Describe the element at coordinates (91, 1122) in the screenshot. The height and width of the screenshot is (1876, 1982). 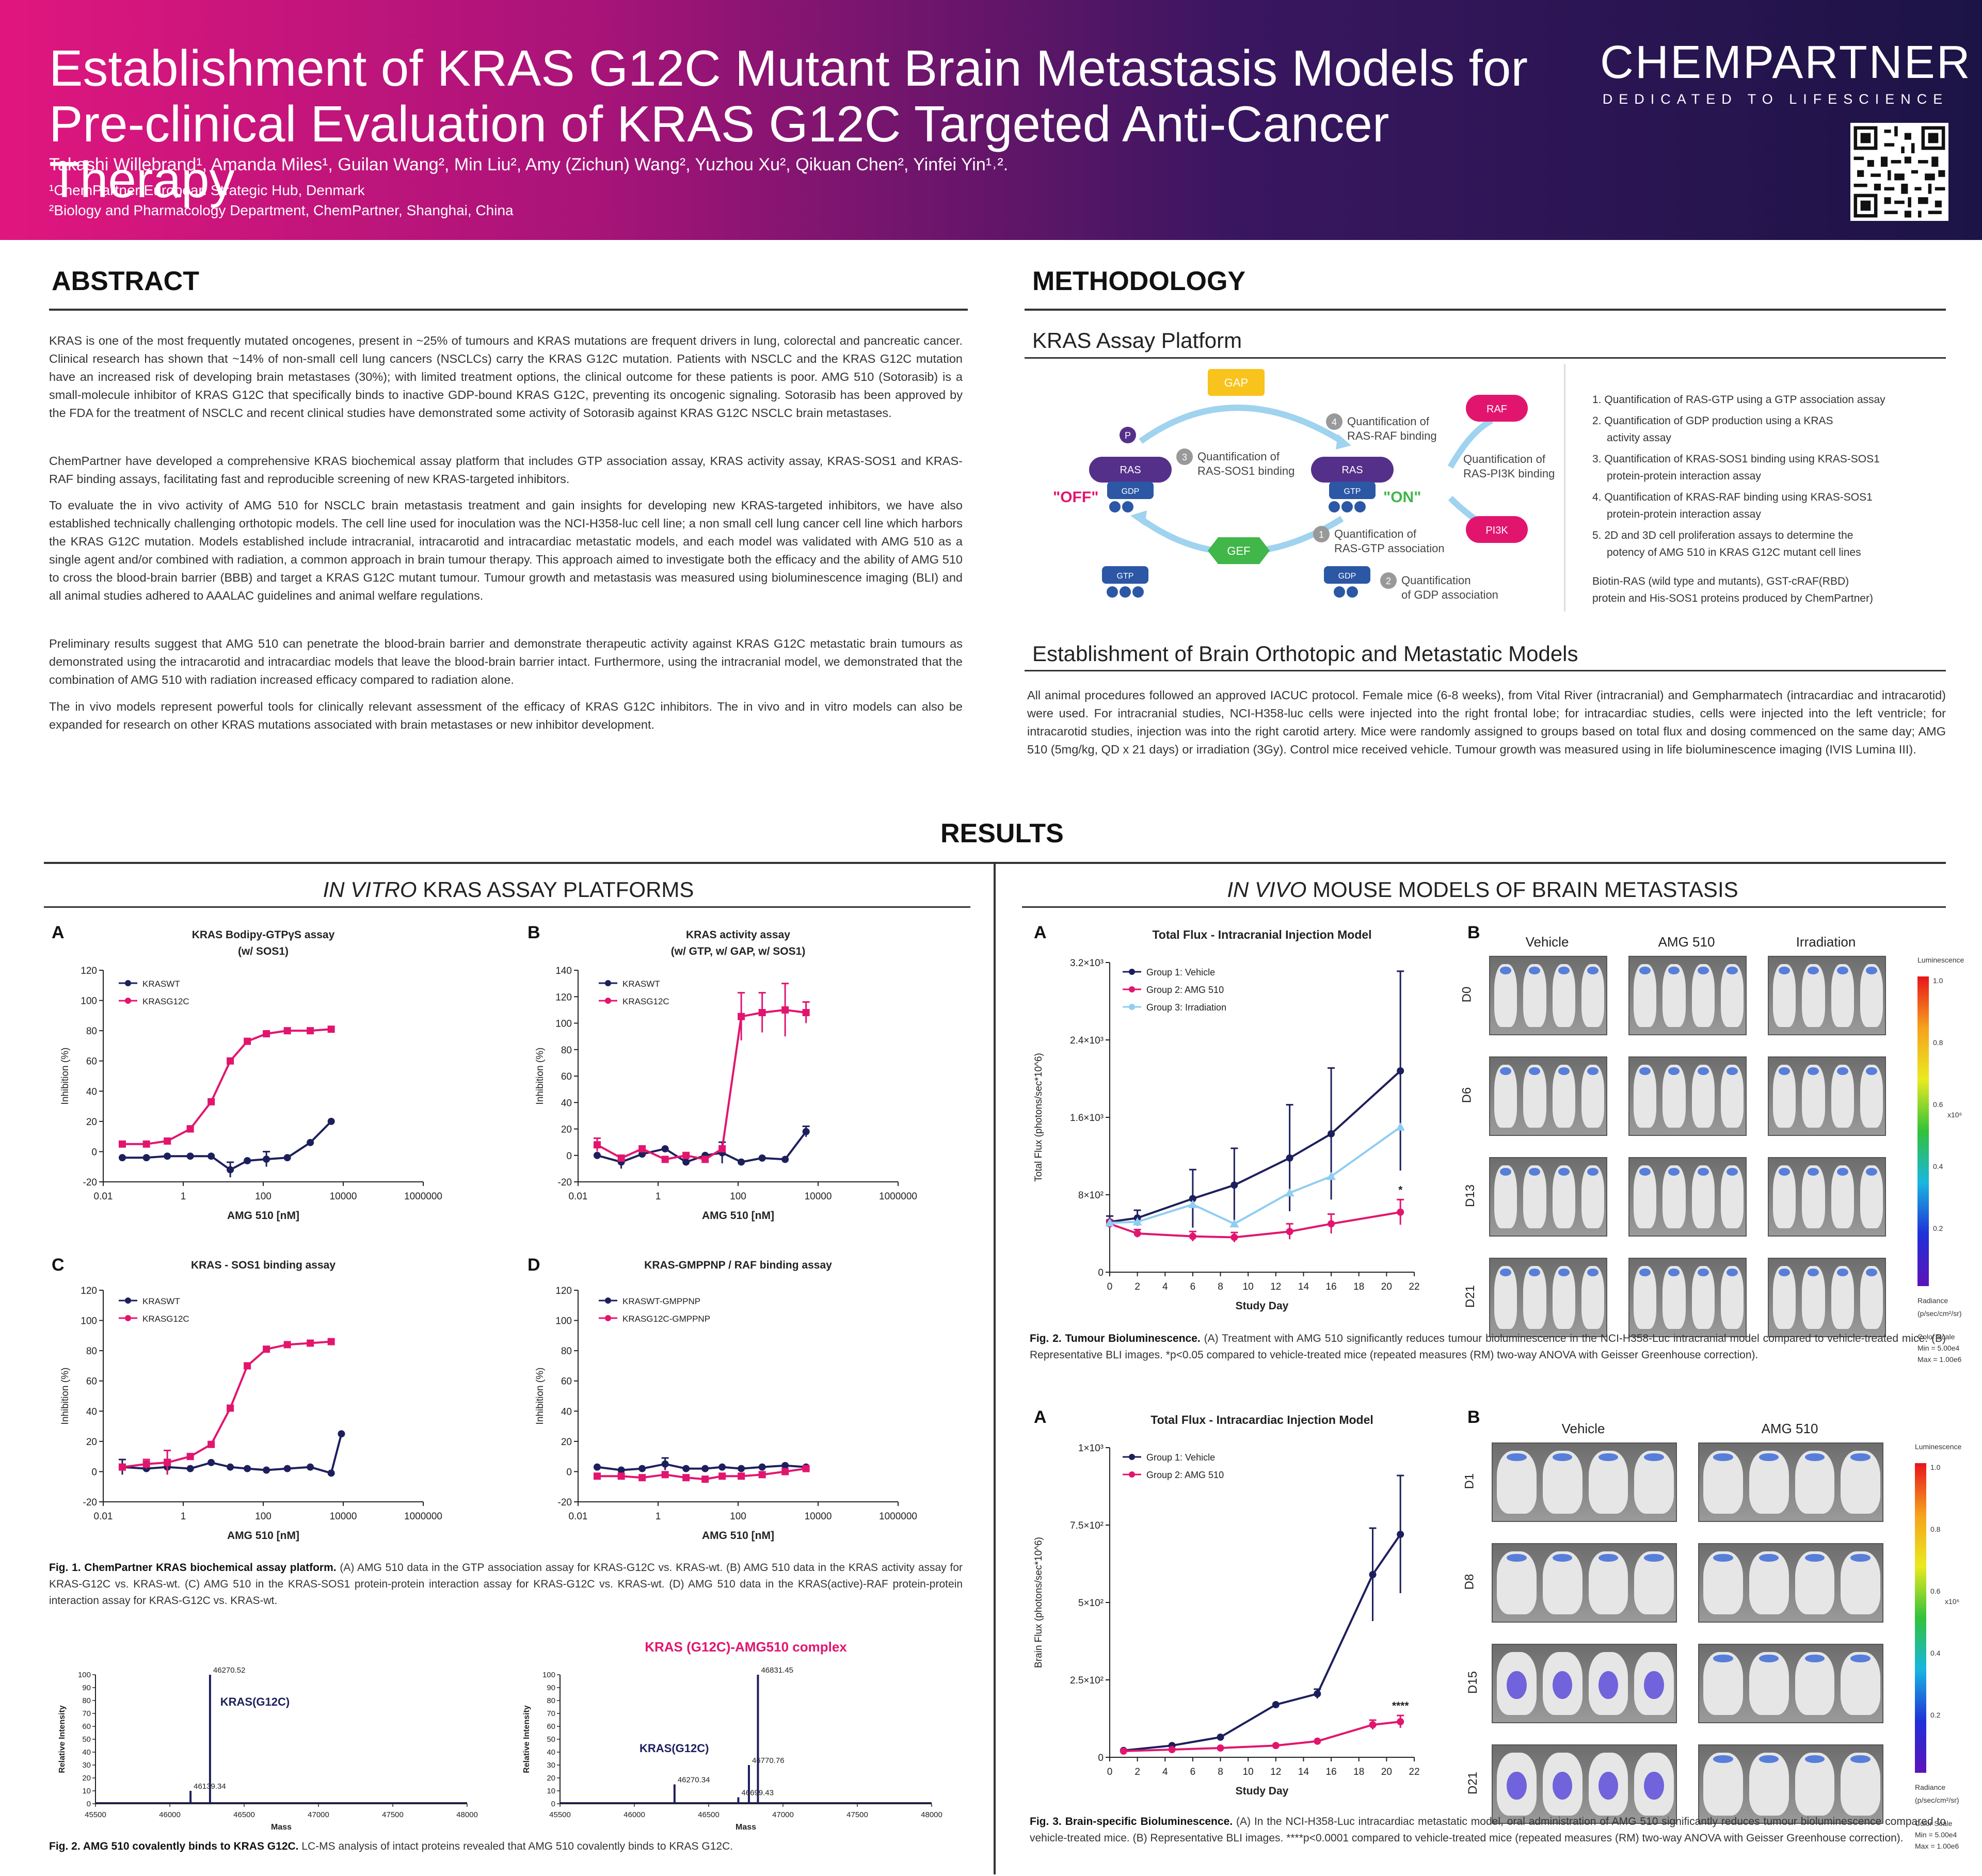
I see `y-tick-label: 20` at that location.